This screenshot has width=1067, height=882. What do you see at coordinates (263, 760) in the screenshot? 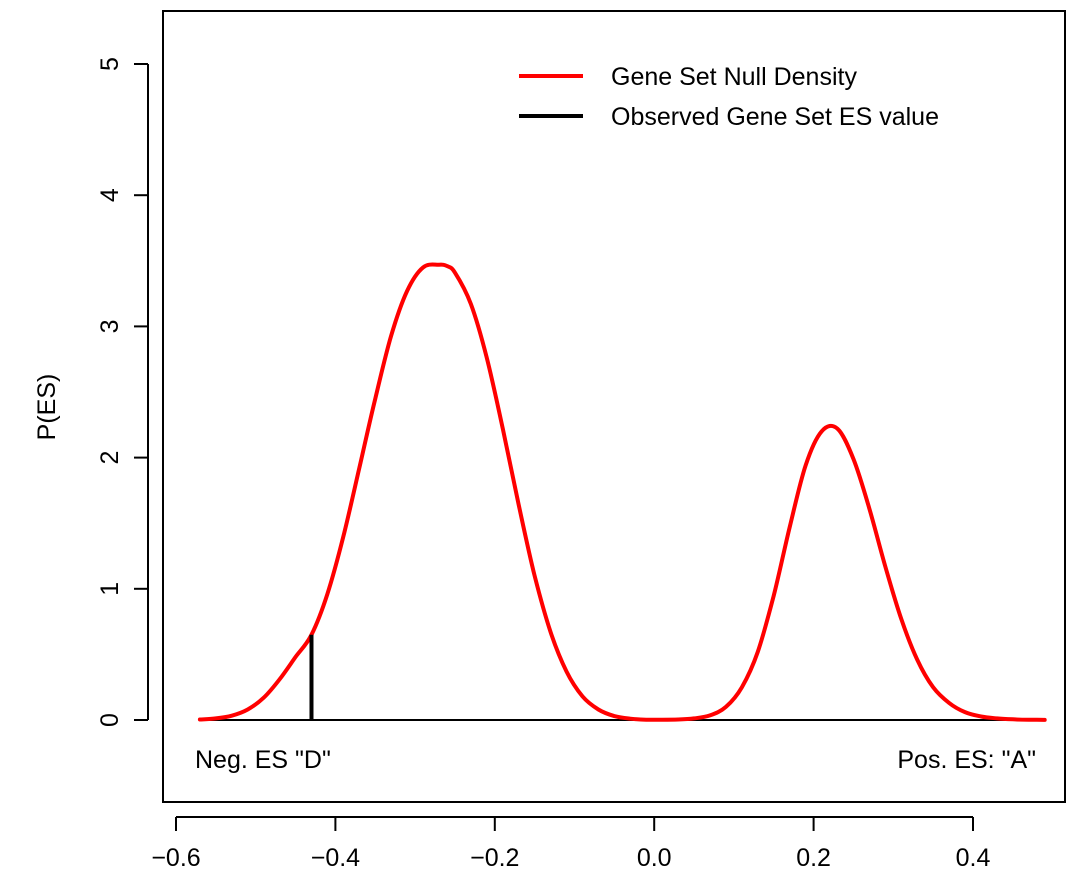
I see `annotation-neg-es: Neg. ES "D"` at bounding box center [263, 760].